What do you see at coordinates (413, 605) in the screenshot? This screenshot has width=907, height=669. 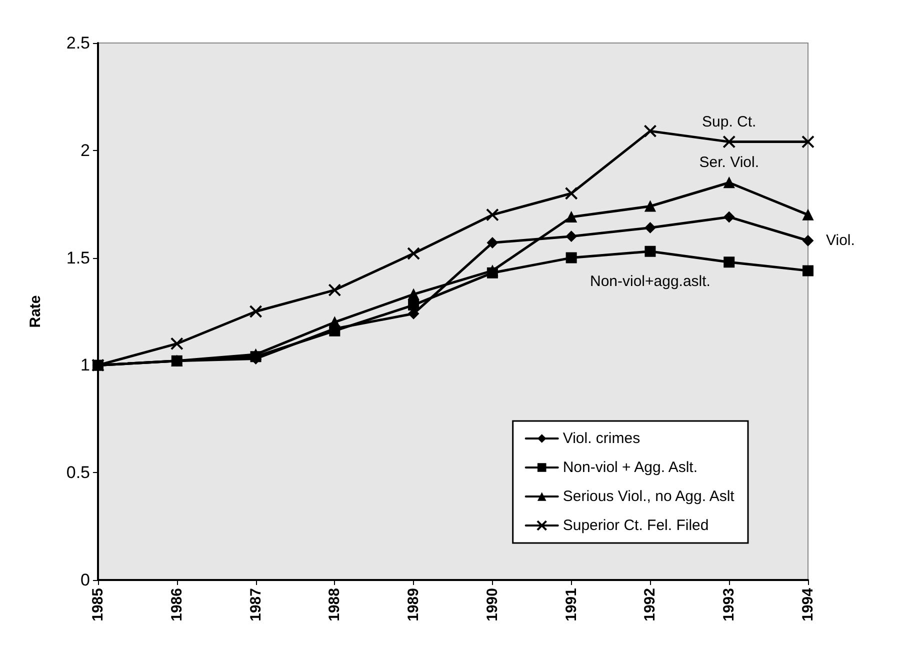 I see `x-tick-label: 1989` at bounding box center [413, 605].